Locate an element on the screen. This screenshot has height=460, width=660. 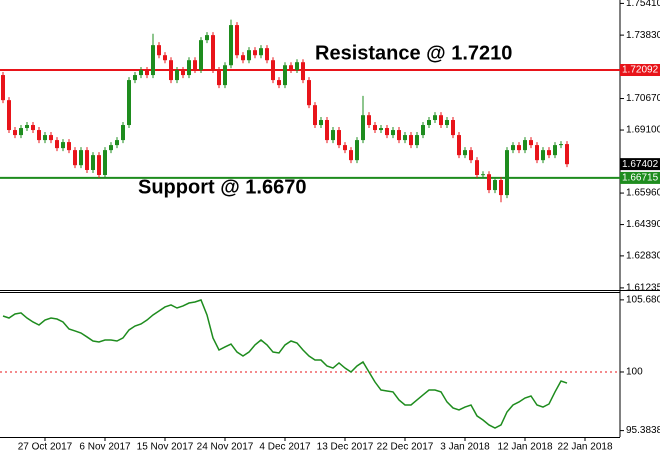
annotation: Resistance @ 1.7210 is located at coordinates (413, 53).